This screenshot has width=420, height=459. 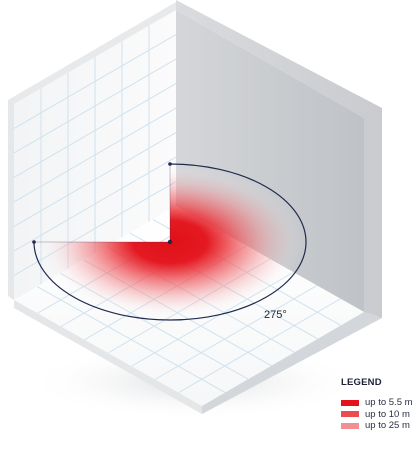 I want to click on arc-start-marker, so click(x=170, y=164).